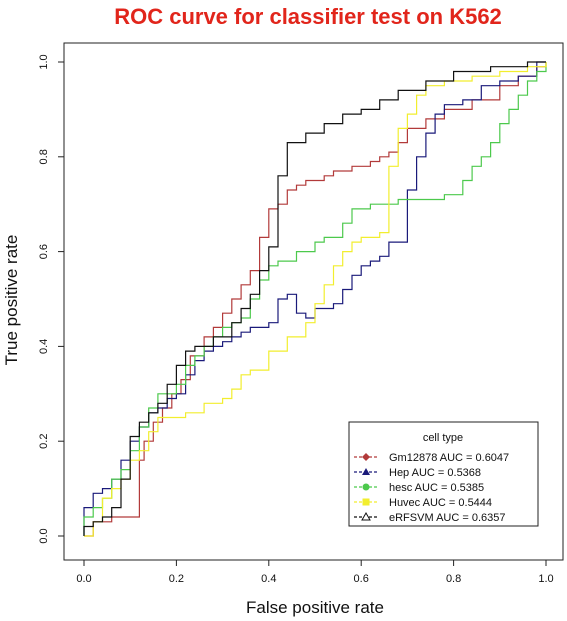  What do you see at coordinates (44, 251) in the screenshot?
I see `y-tick-label: 0.6` at bounding box center [44, 251].